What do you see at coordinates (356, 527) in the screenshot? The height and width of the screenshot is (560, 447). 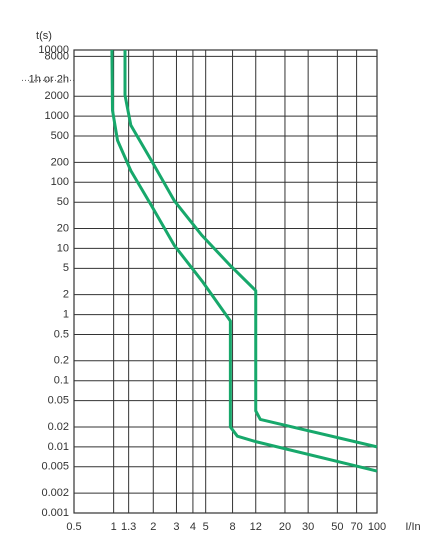 I see `x-tick-label: 70` at bounding box center [356, 527].